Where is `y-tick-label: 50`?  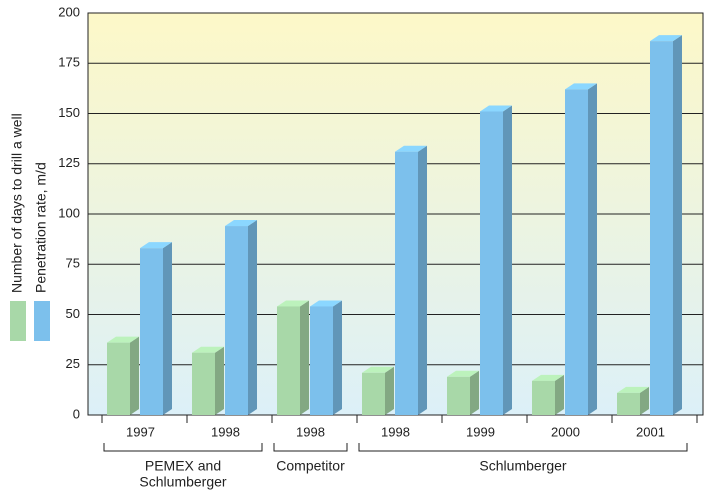
y-tick-label: 50 is located at coordinates (73, 313).